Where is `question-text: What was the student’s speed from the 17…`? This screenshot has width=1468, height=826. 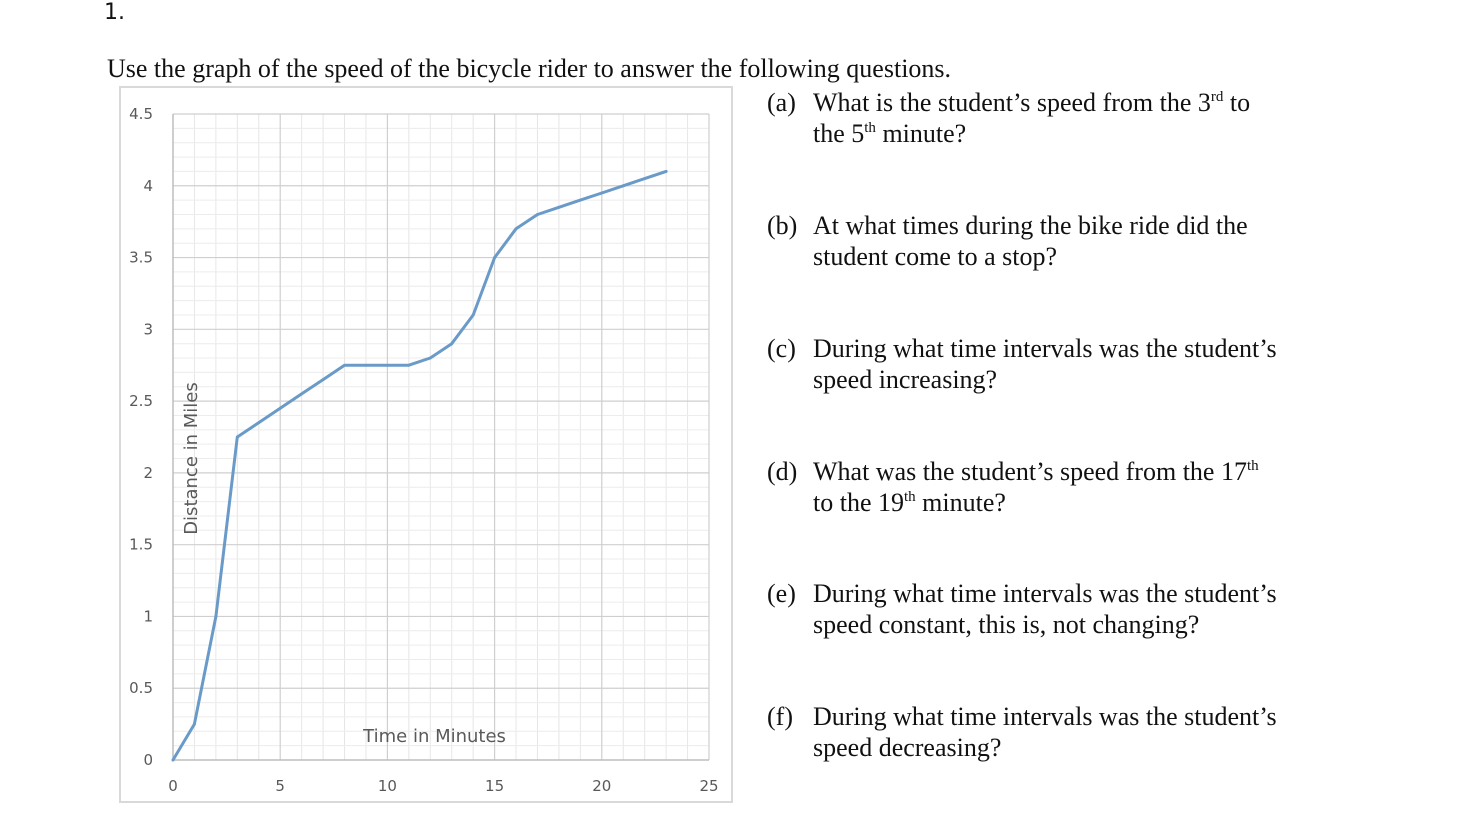 question-text: What was the student’s speed from the 17… is located at coordinates (1093, 487).